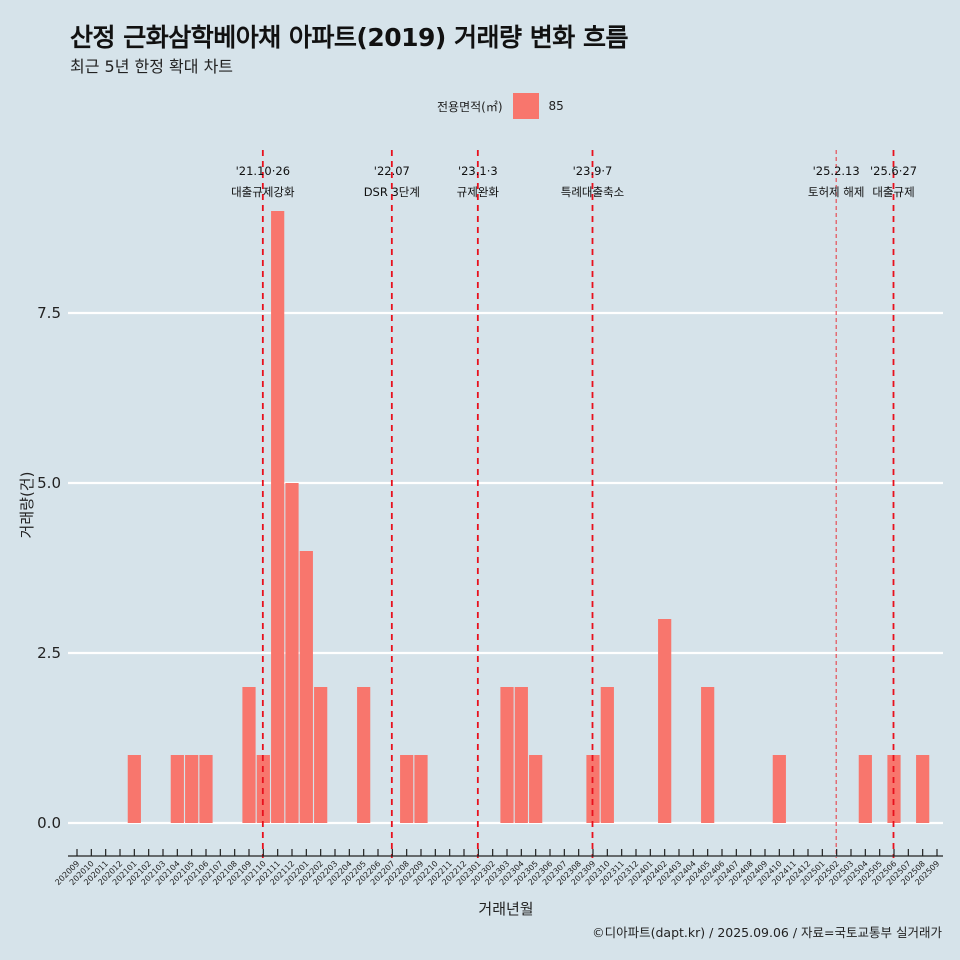 The width and height of the screenshot is (960, 960). What do you see at coordinates (392, 192) in the screenshot?
I see `event-label-202207: DSR 3단계` at bounding box center [392, 192].